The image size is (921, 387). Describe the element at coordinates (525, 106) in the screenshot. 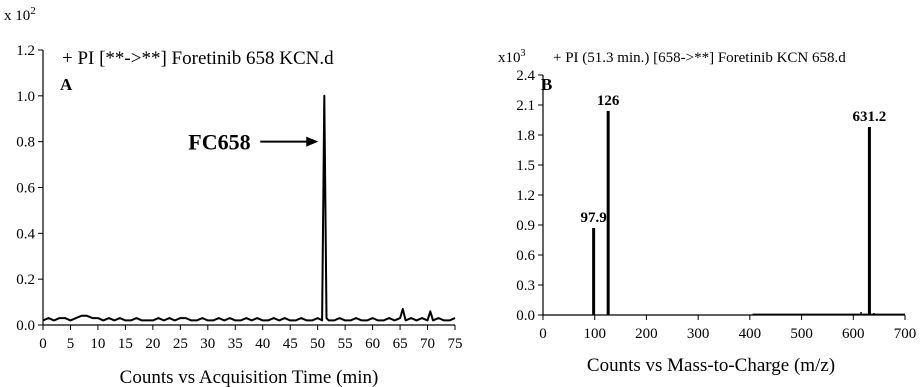

I see `panel-b-y-tick-label: 2.1` at that location.